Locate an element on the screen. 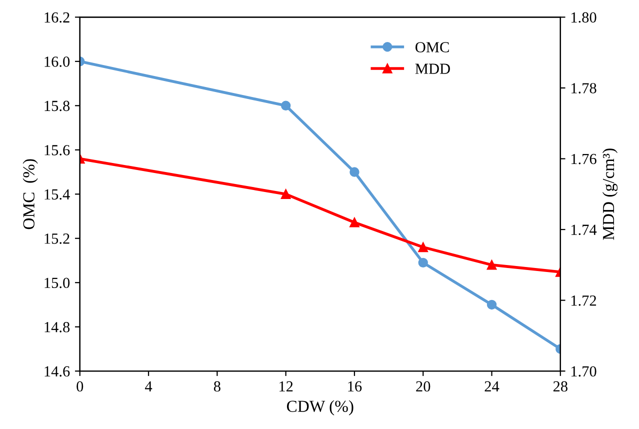  y2-tick-label: 1.80 is located at coordinates (583, 17).